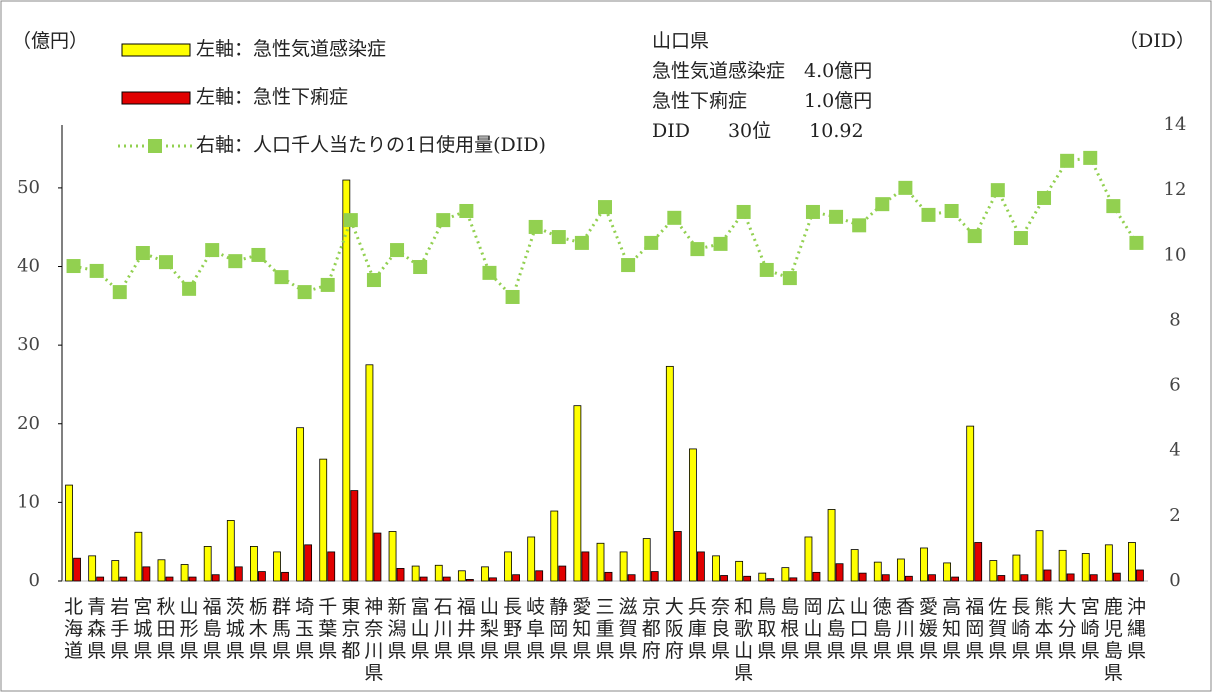 The image size is (1213, 693). Describe the element at coordinates (882, 629) in the screenshot. I see `x-tick-label: 徳島県` at that location.